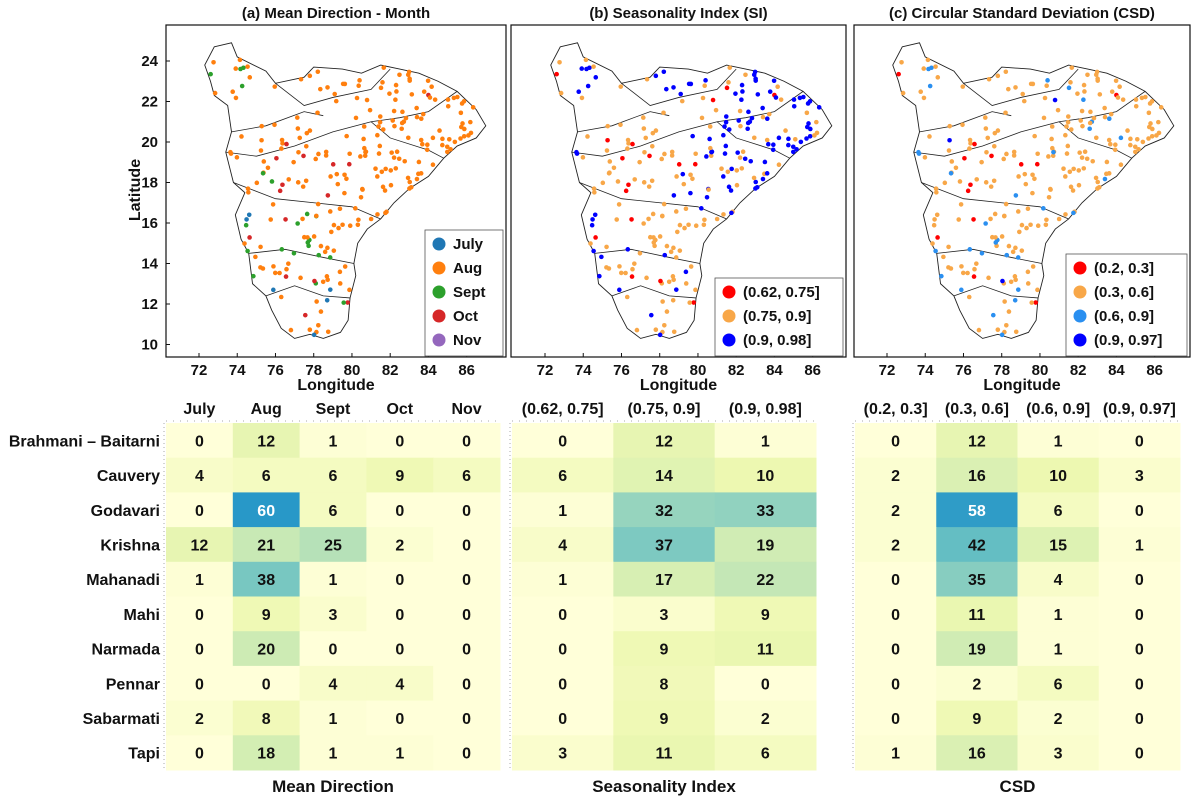 The image size is (1200, 805). I want to click on legend-marker, so click(729, 340).